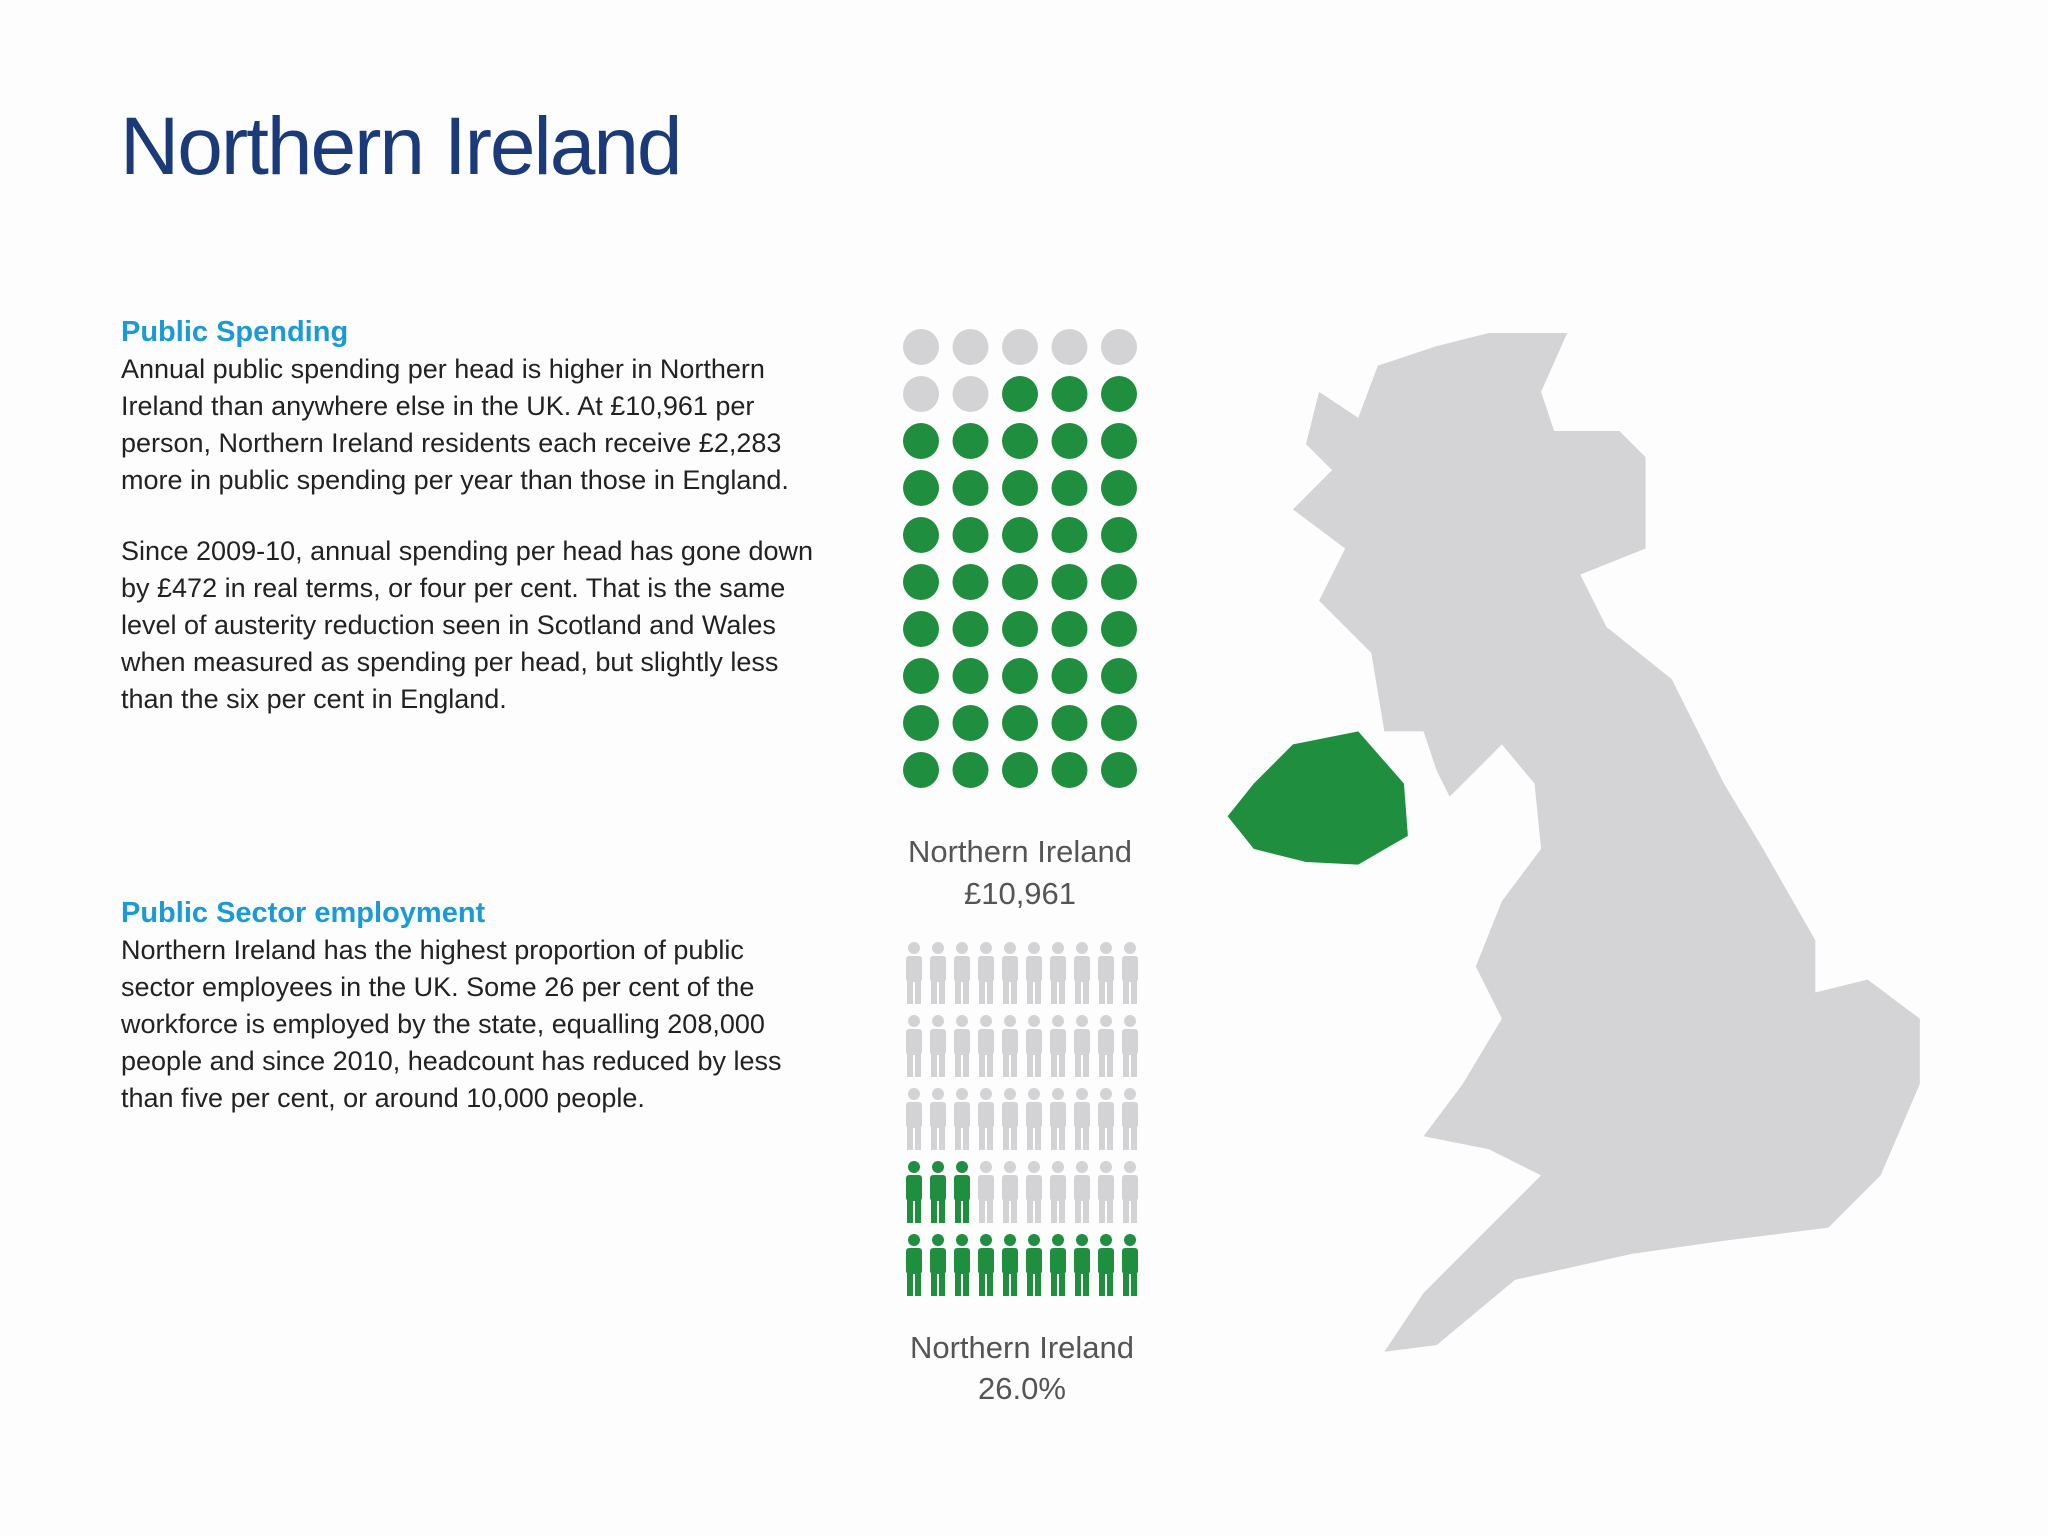 This screenshot has height=1536, width=2048. Describe the element at coordinates (1020, 893) in the screenshot. I see `graphic-value: £10,961` at that location.